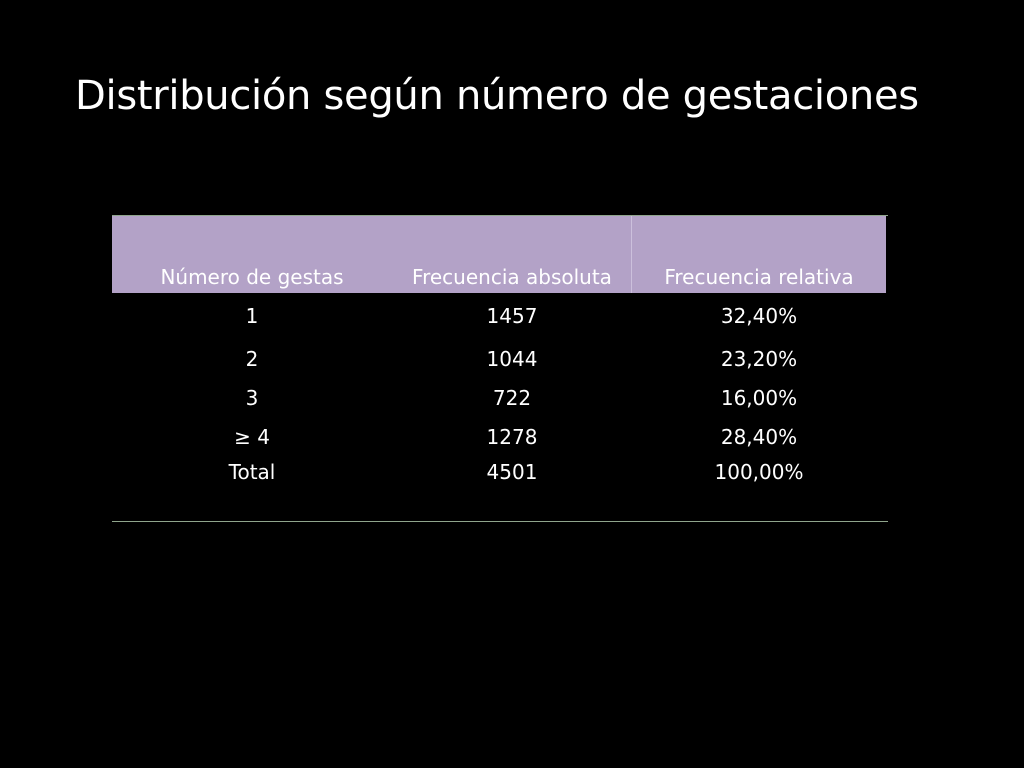  I want to click on table-header-band, so click(499, 254).